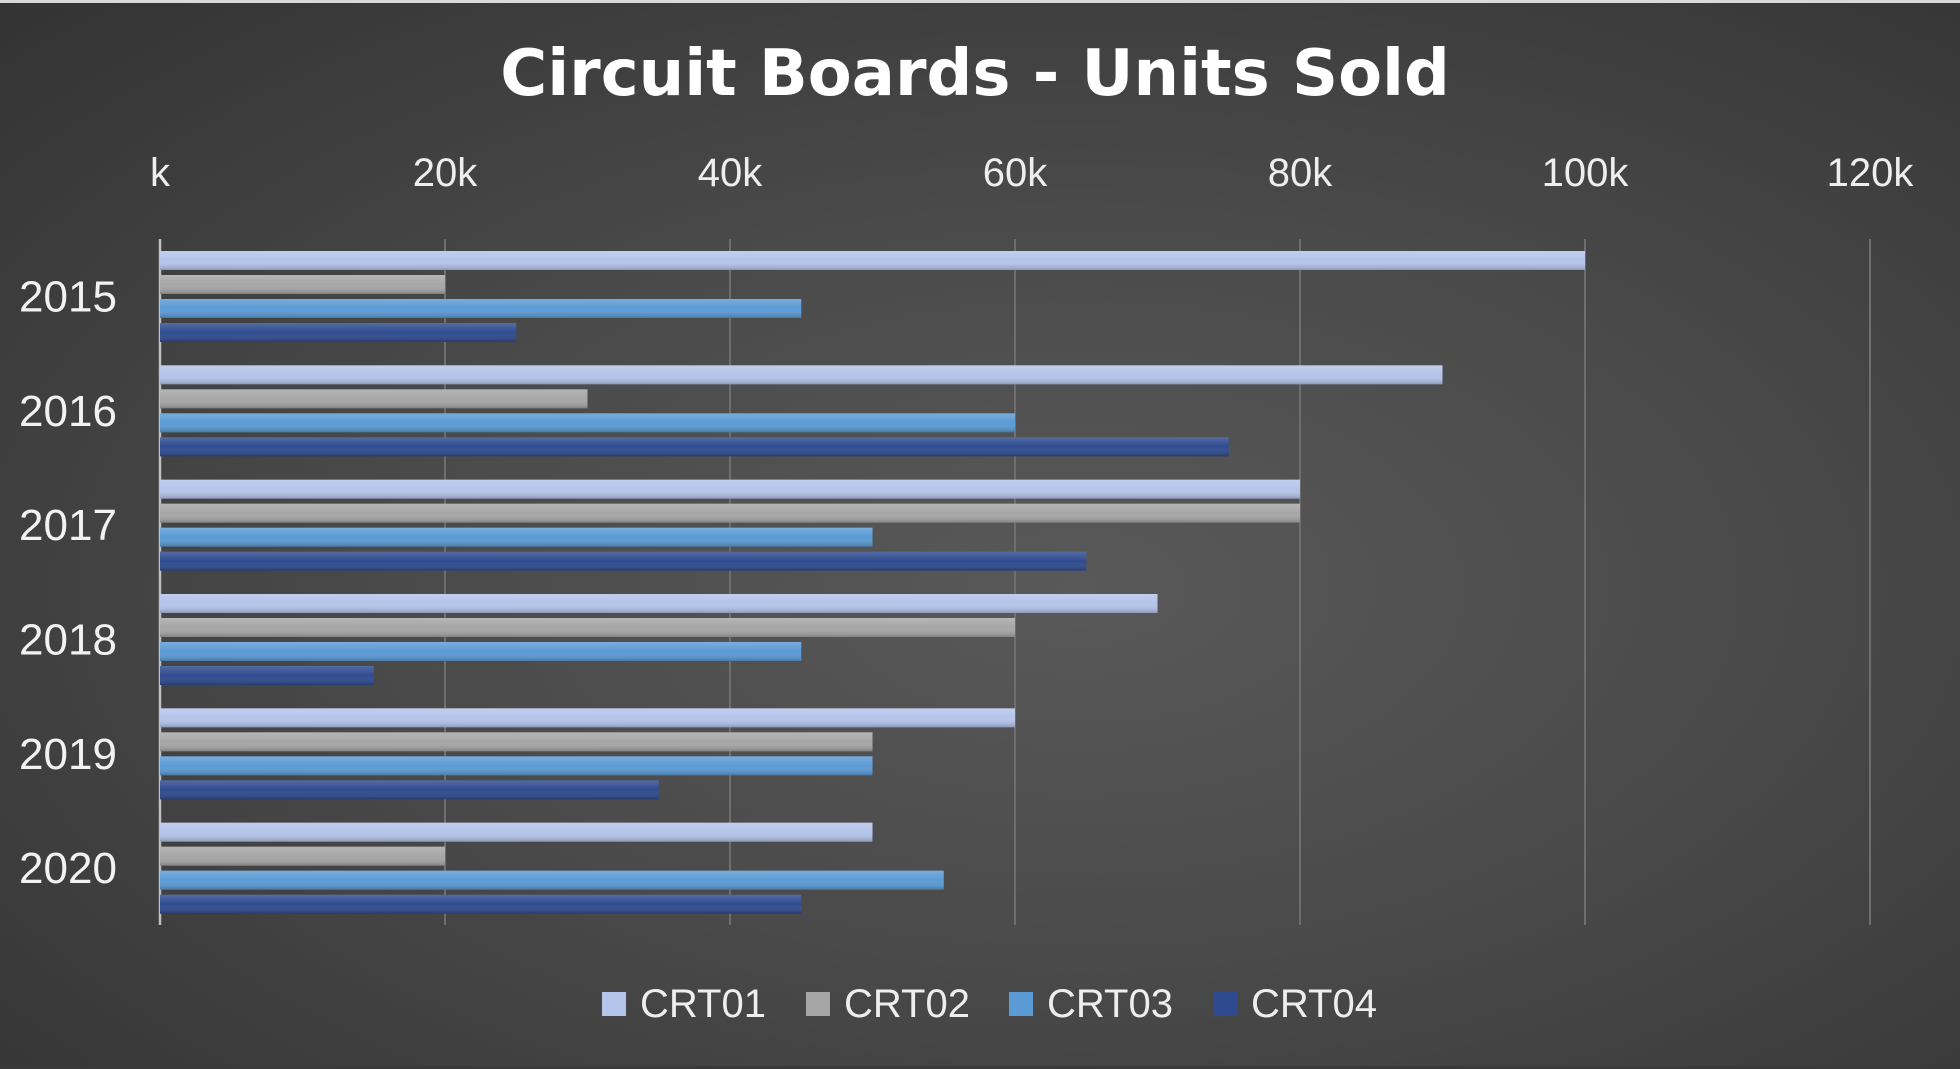 The width and height of the screenshot is (1960, 1069). I want to click on category-label: 2017, so click(68, 525).